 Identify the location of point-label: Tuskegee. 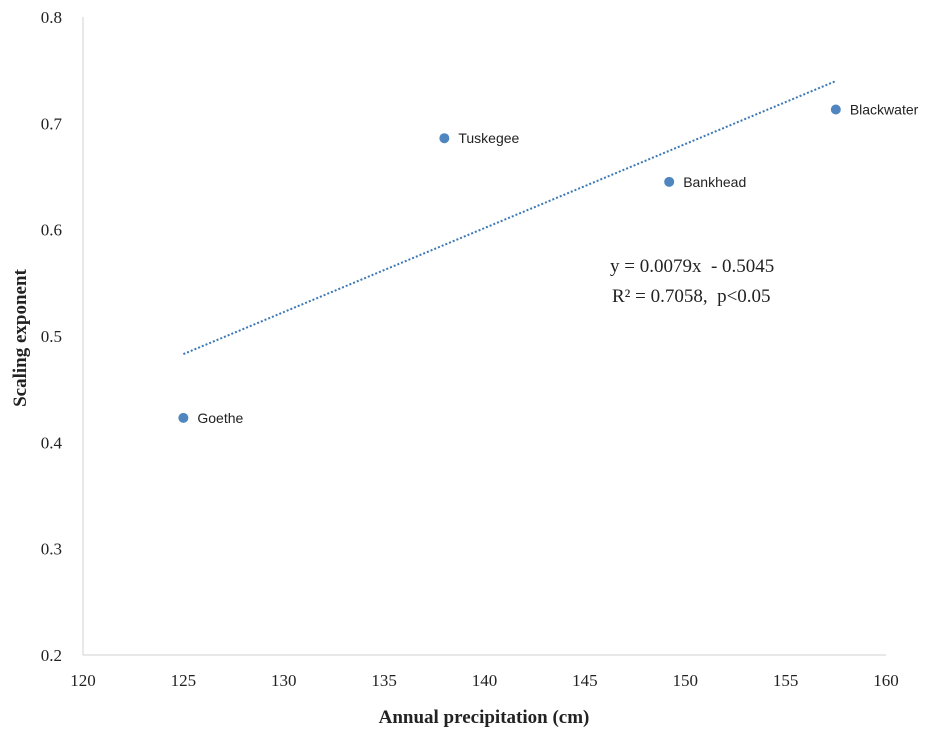
(488, 138).